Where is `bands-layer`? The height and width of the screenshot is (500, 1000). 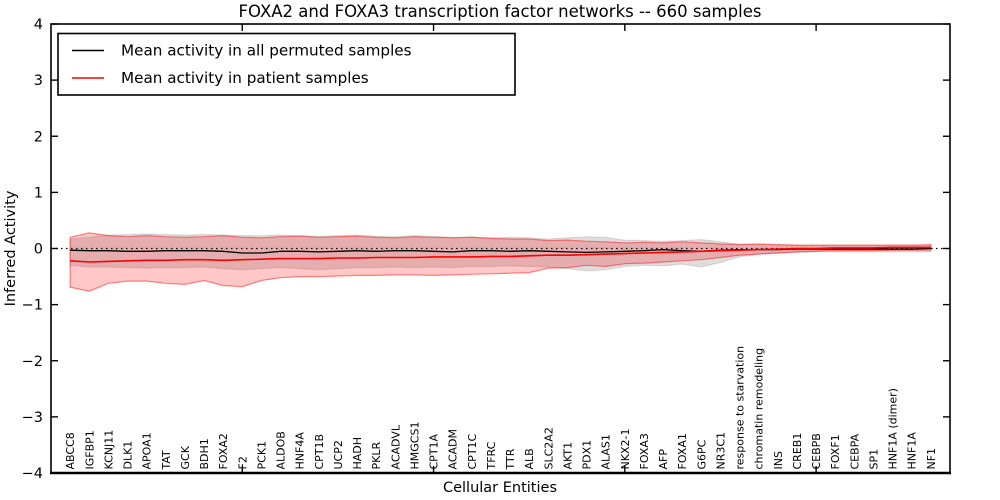 bands-layer is located at coordinates (500, 262).